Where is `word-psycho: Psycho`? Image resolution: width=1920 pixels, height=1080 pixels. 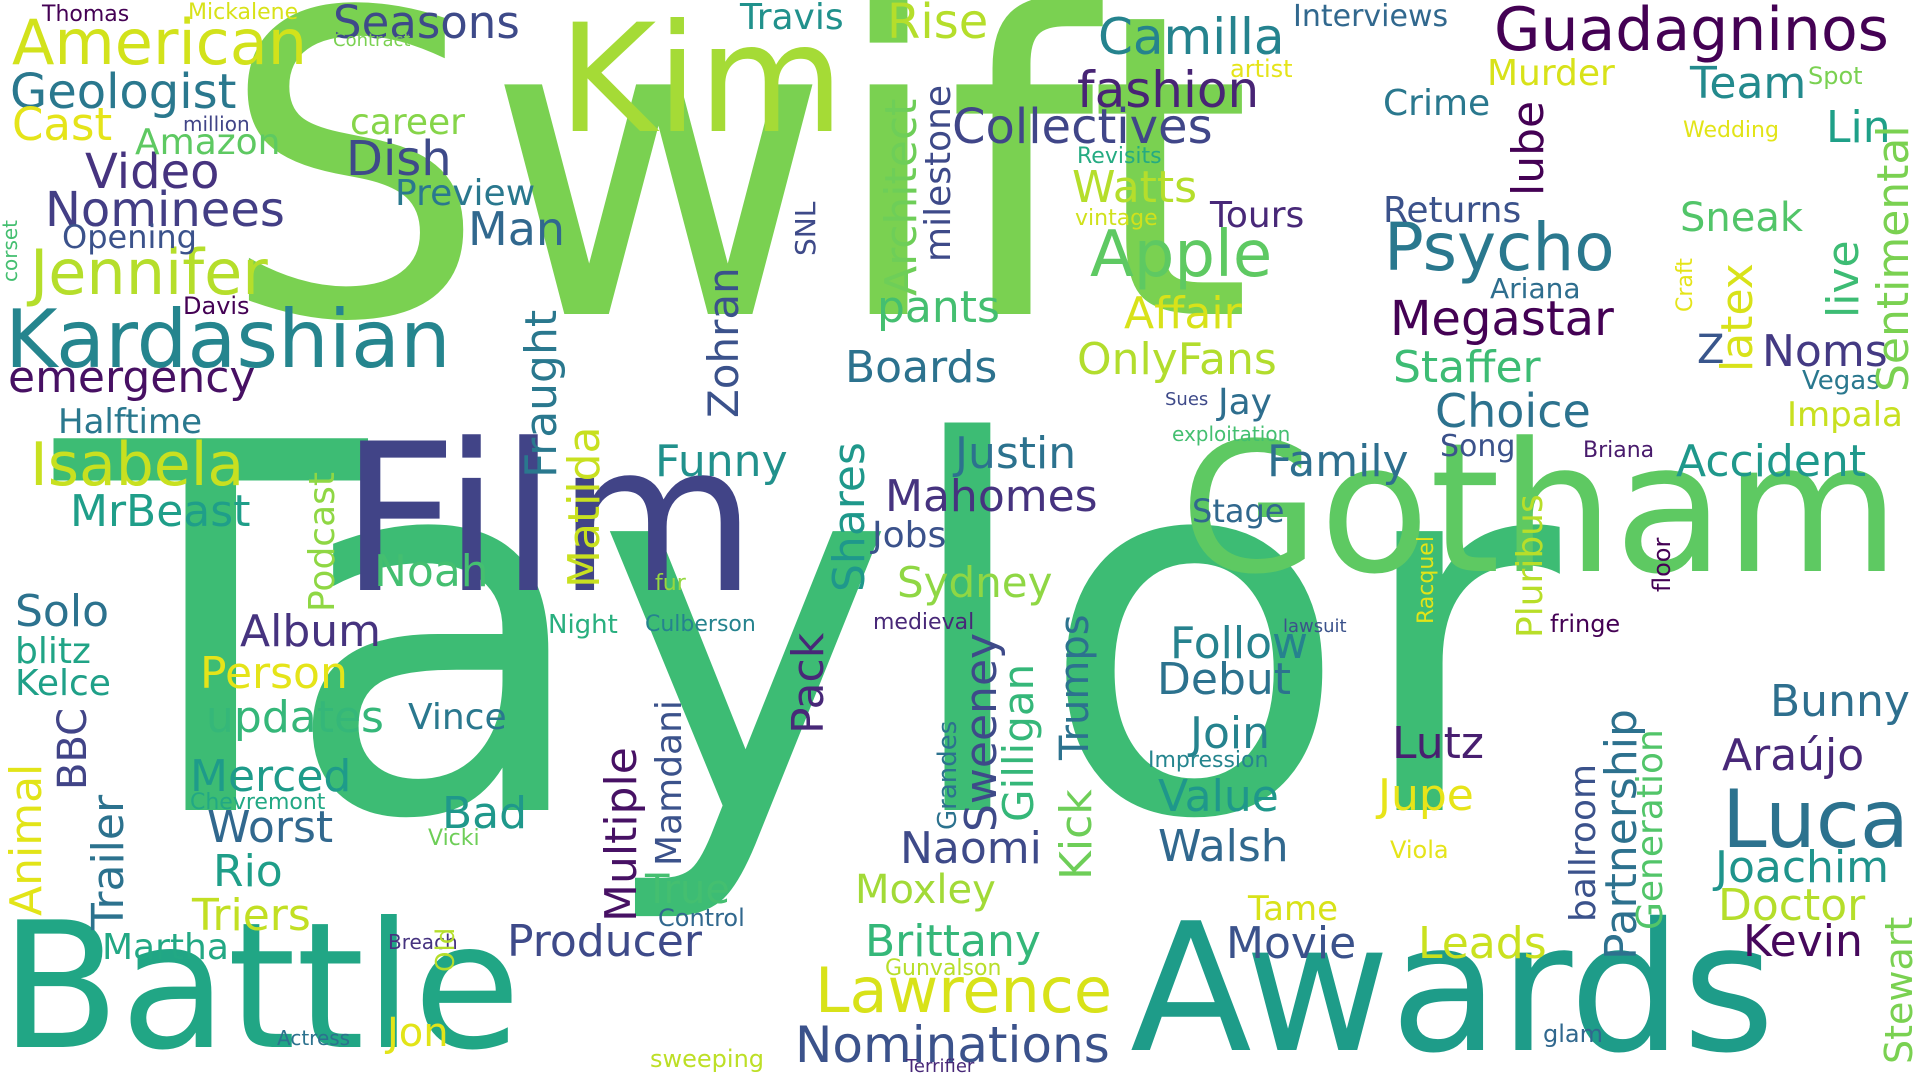
word-psycho: Psycho is located at coordinates (1499, 247).